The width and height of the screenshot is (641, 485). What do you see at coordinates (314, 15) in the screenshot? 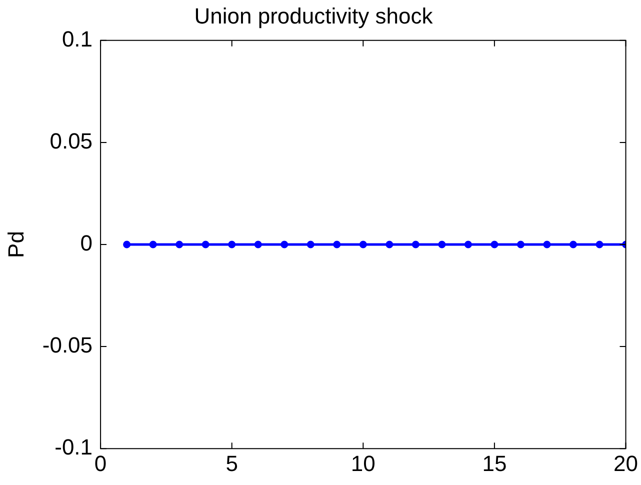
I see `chart-title: Union productivity shock` at bounding box center [314, 15].